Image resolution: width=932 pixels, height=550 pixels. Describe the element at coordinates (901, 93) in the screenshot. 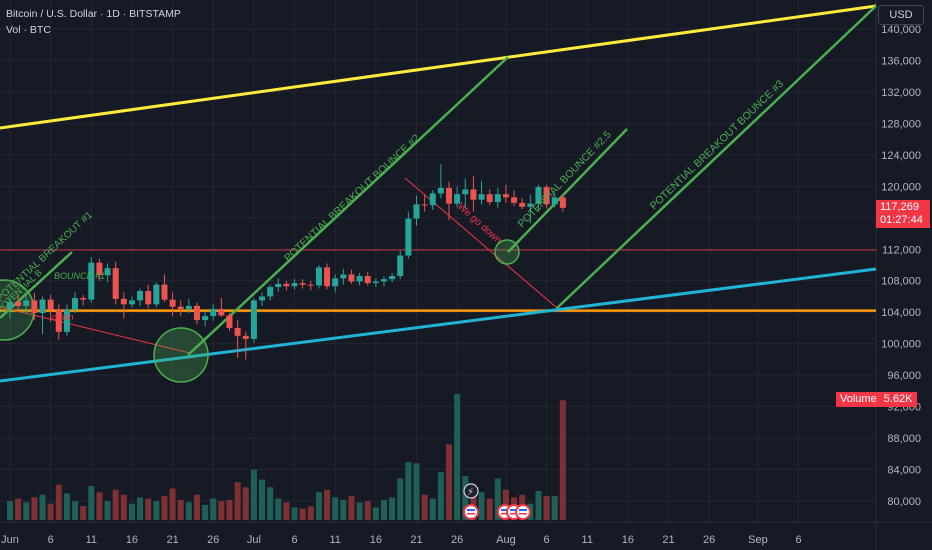

I see `y-tick-label: 132,000` at that location.